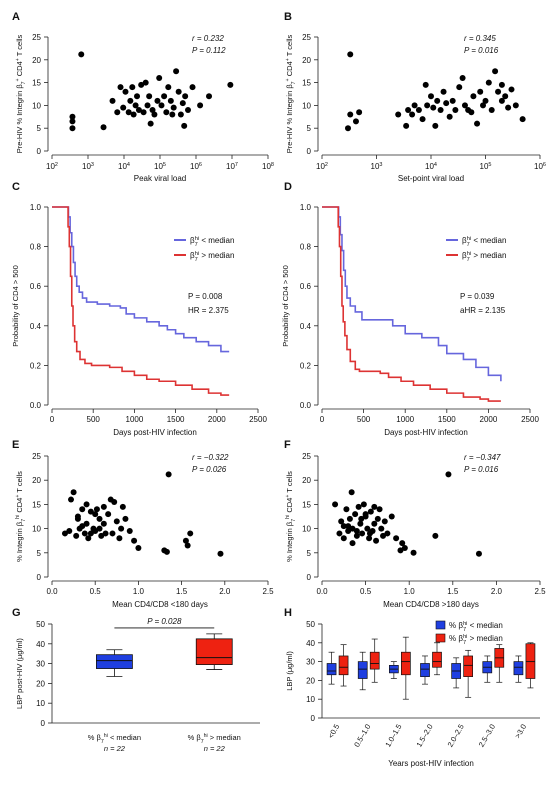  I want to click on x-tick-label: 1.0, so click(139, 591).